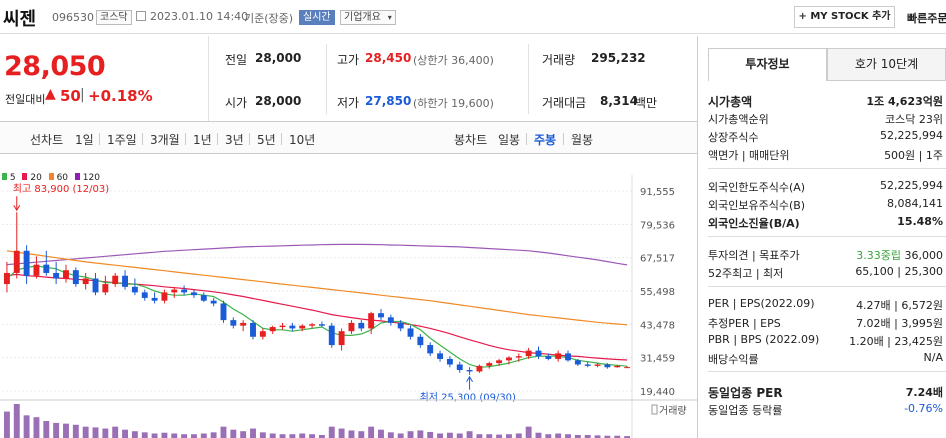  I want to click on company-info-button: 기업개요 ▾, so click(368, 17).